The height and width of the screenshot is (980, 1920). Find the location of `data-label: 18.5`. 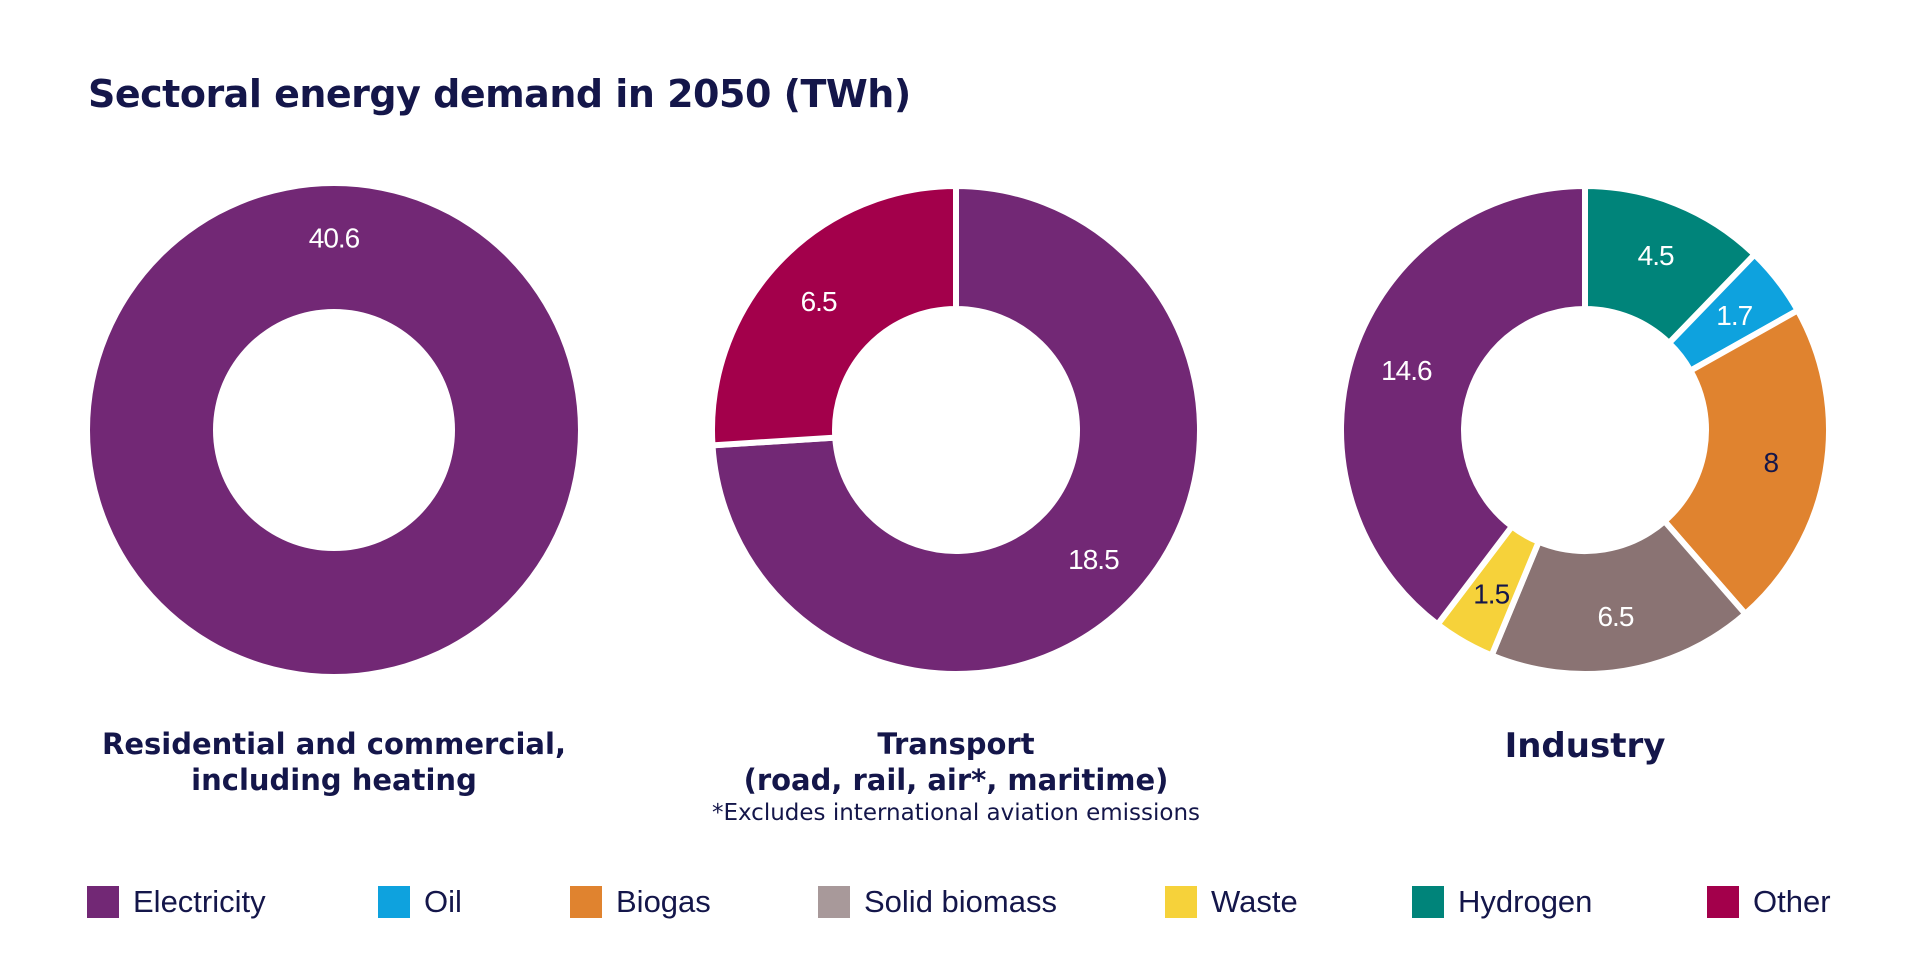

data-label: 18.5 is located at coordinates (1093, 559).